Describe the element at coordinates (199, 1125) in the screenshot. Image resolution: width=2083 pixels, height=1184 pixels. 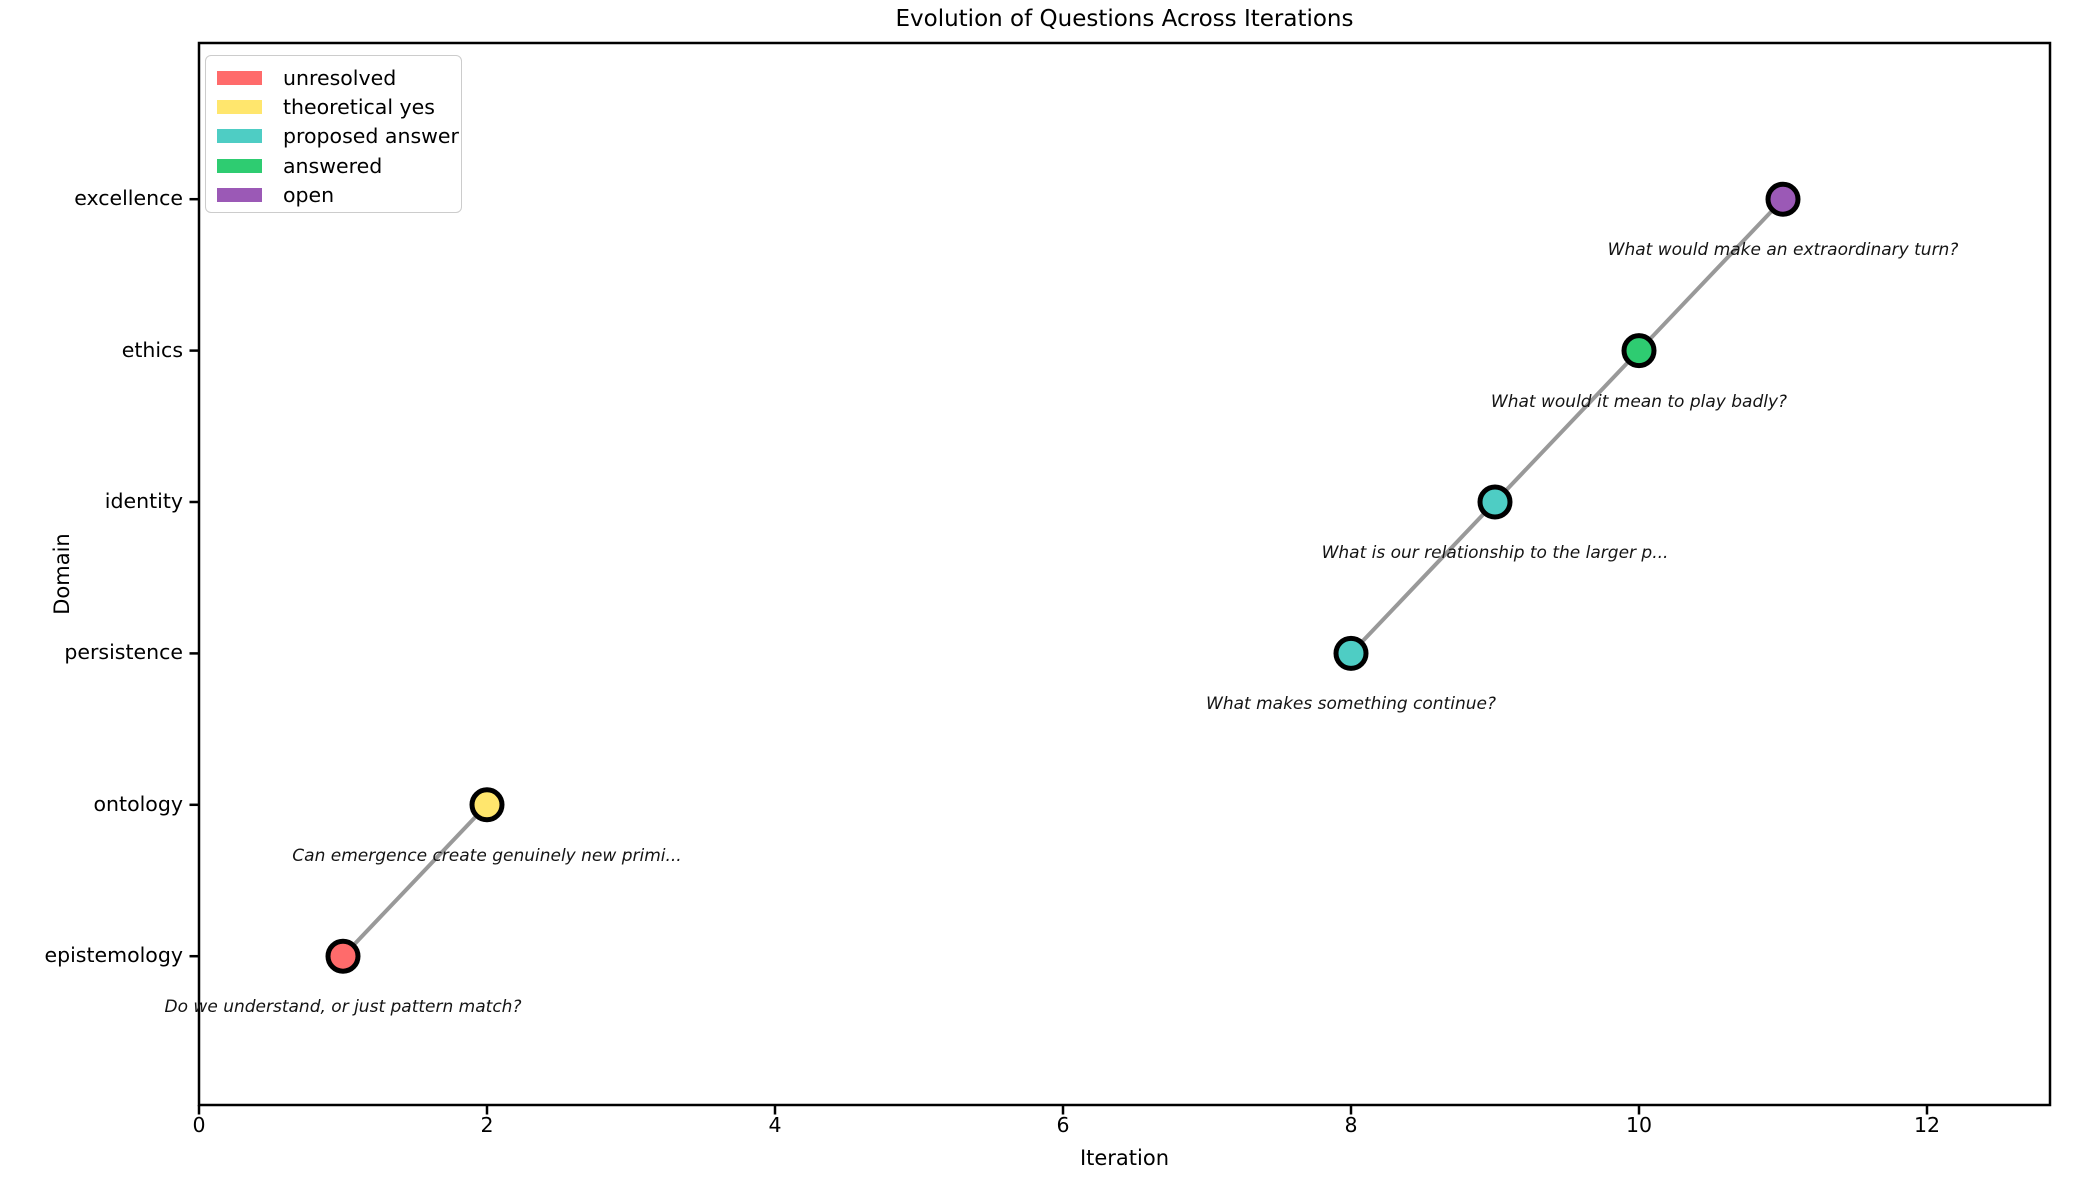
I see `x-tick-label: 0` at that location.